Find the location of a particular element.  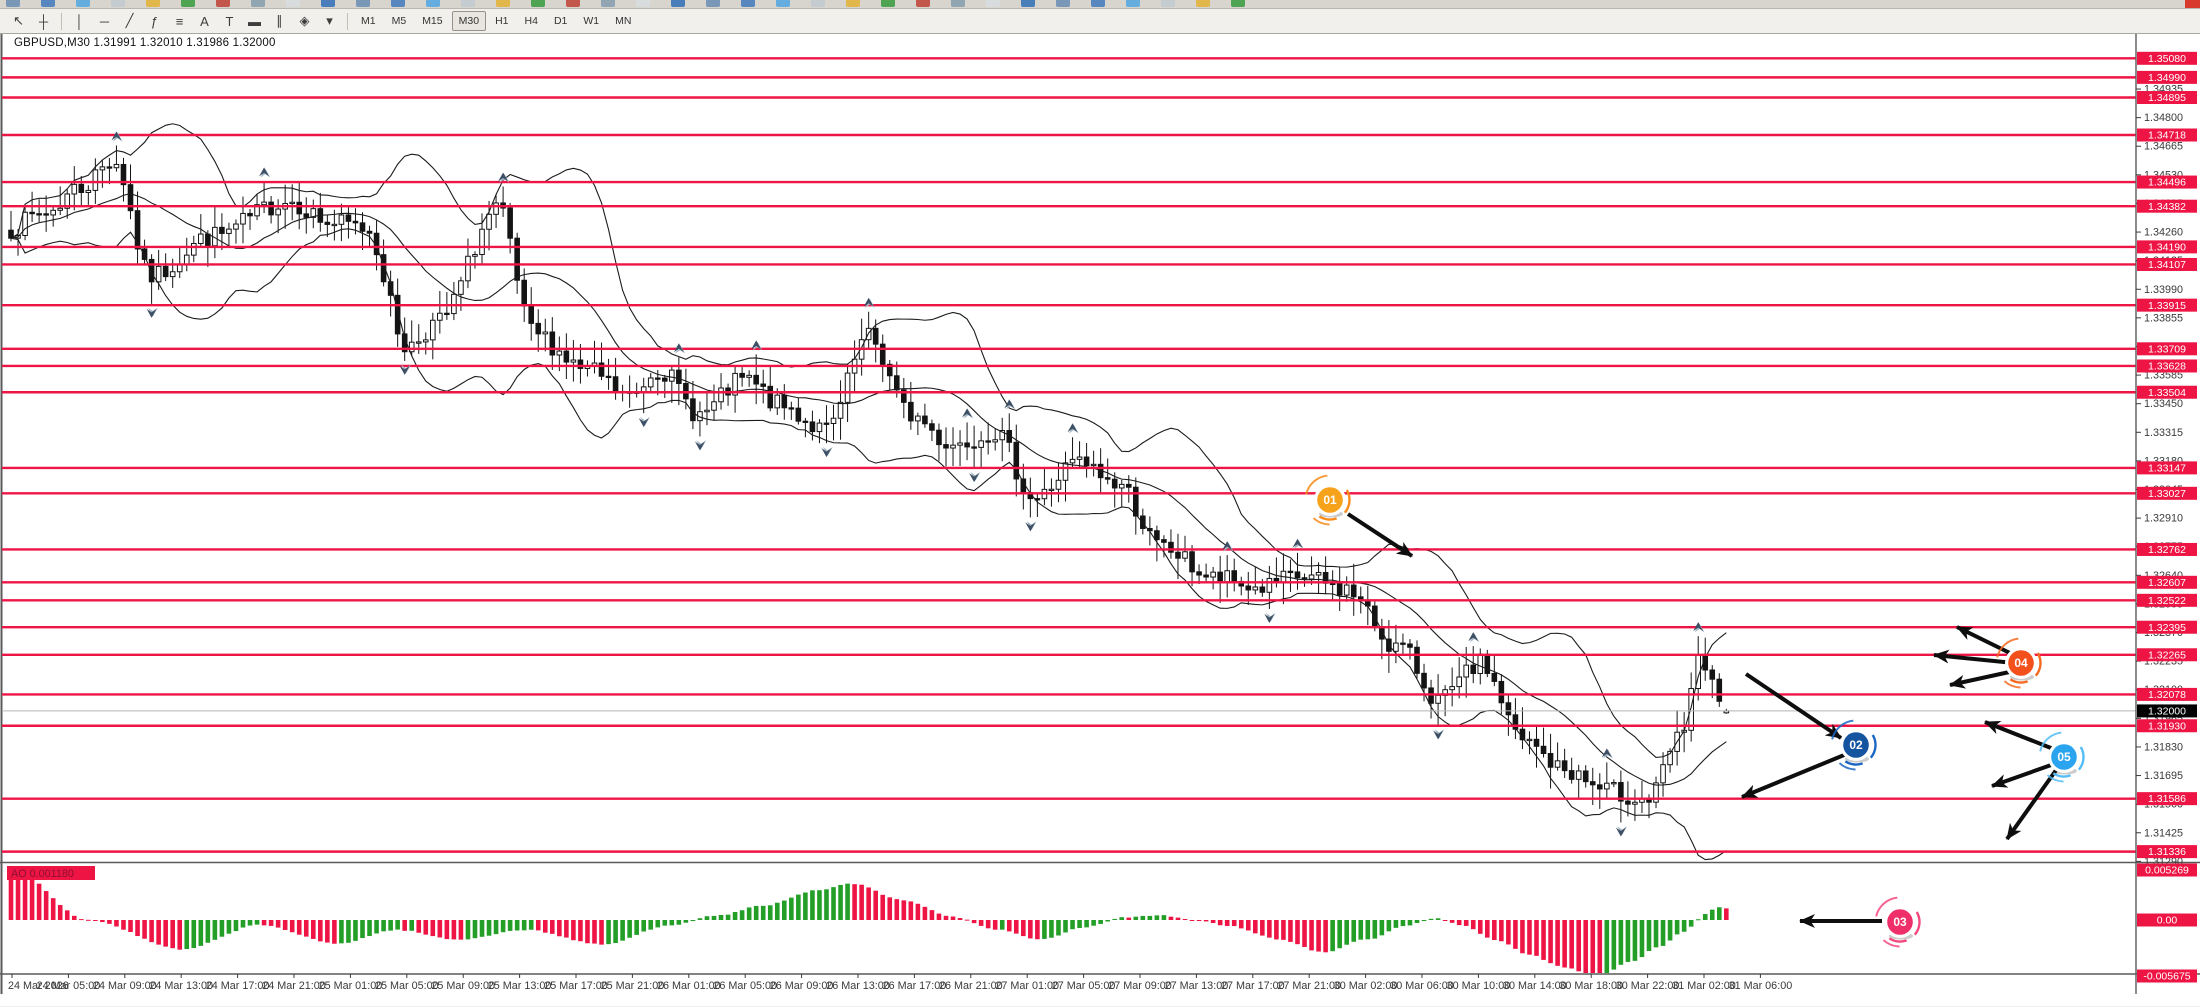

price-tick-label: 1.34800 is located at coordinates (2163, 118).